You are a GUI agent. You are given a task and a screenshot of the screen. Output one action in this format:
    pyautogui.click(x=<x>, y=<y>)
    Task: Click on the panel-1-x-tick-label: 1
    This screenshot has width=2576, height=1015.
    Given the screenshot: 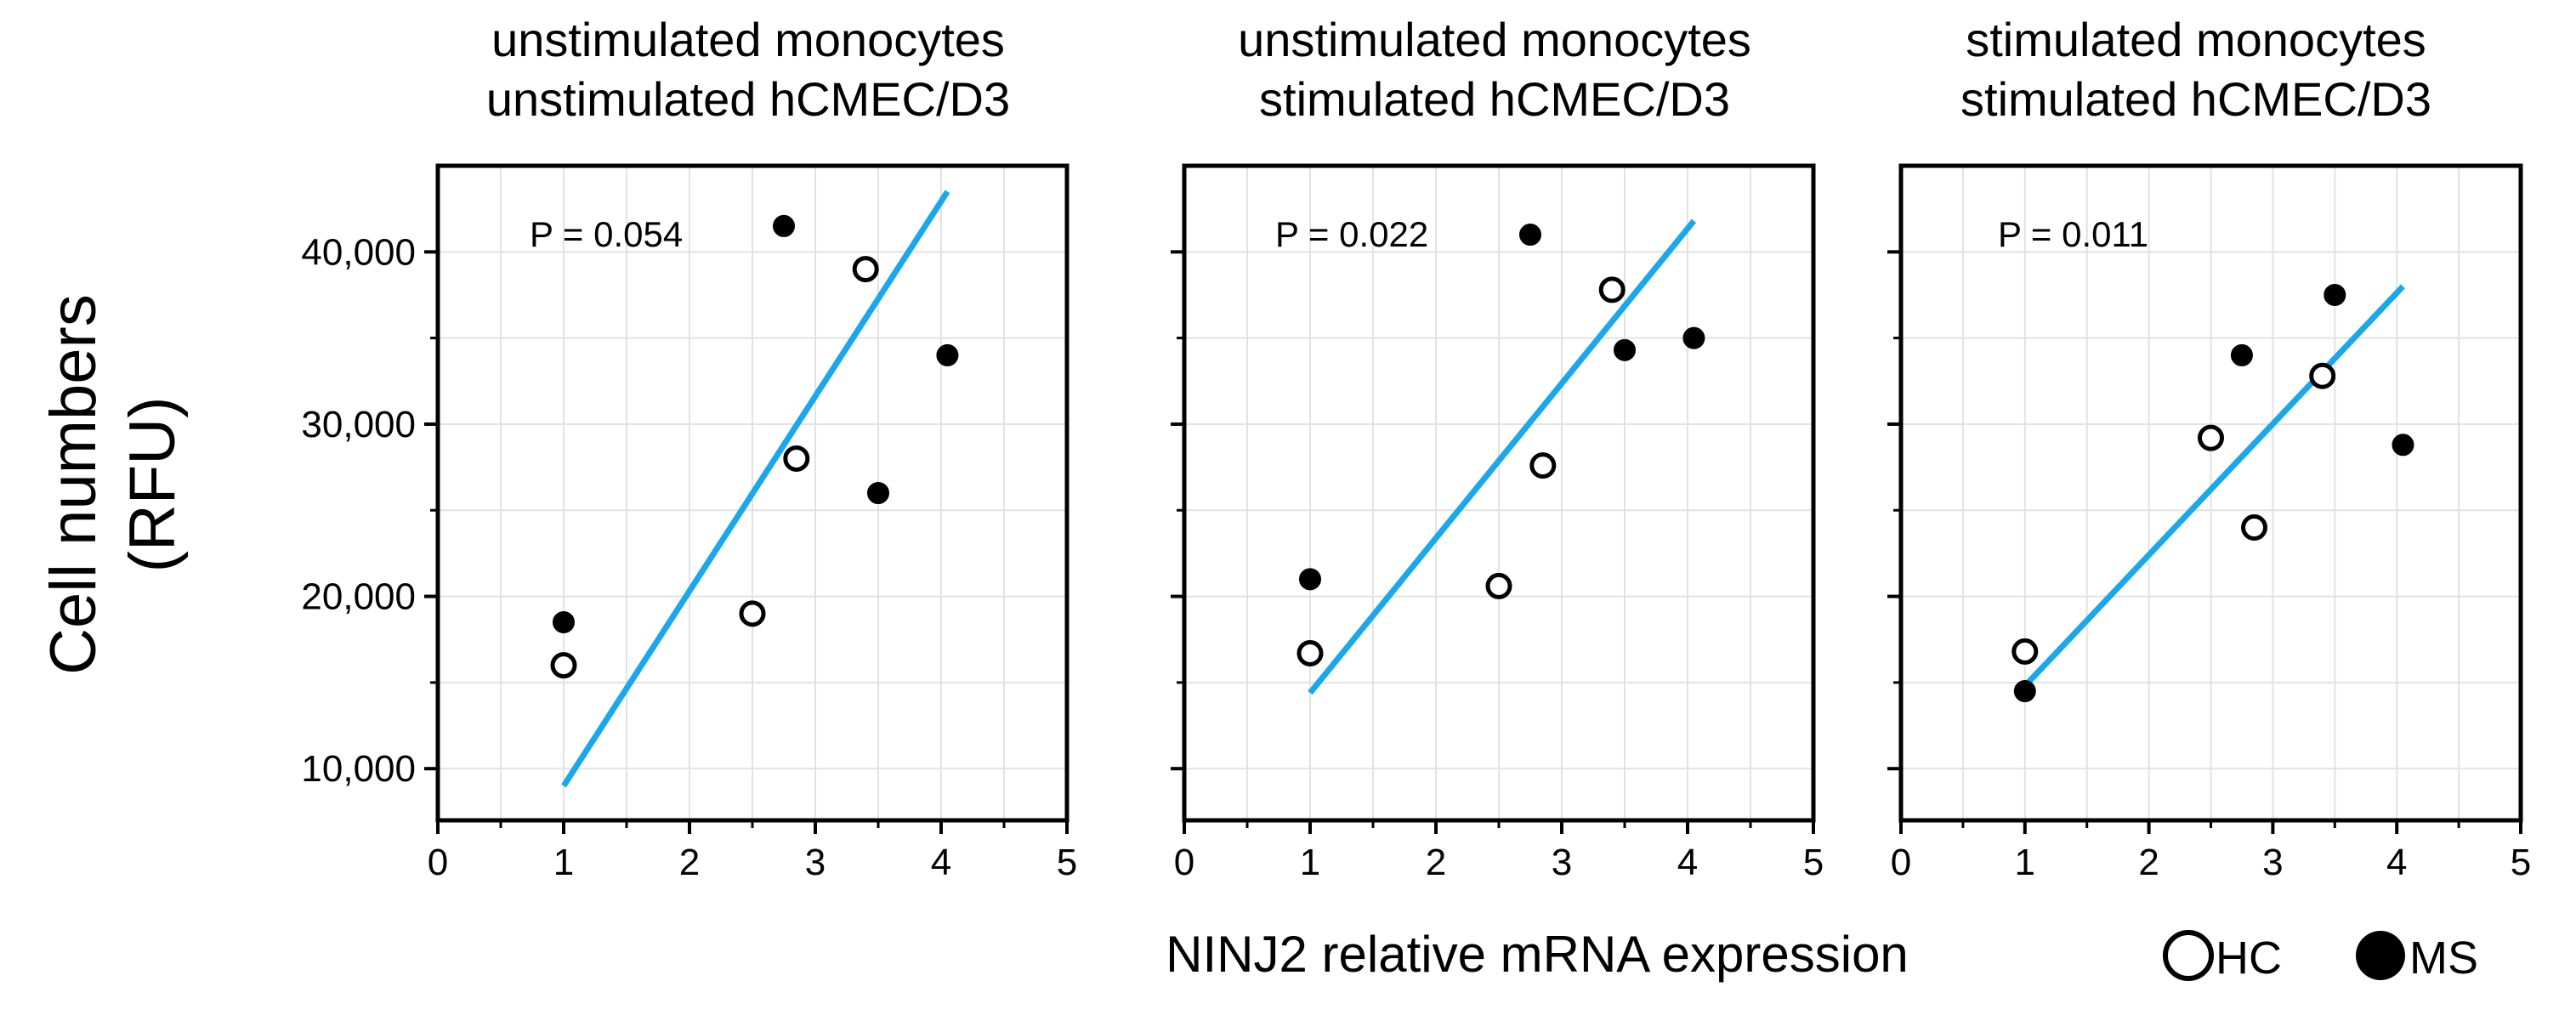 What is the action you would take?
    pyautogui.click(x=563, y=862)
    